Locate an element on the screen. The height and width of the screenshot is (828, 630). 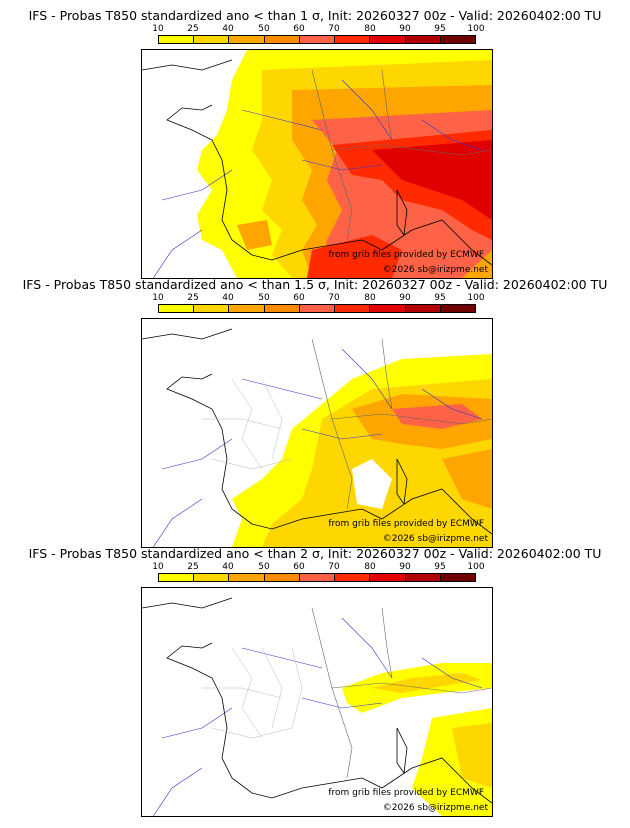
prob-70-south is located at coordinates (354, 256).